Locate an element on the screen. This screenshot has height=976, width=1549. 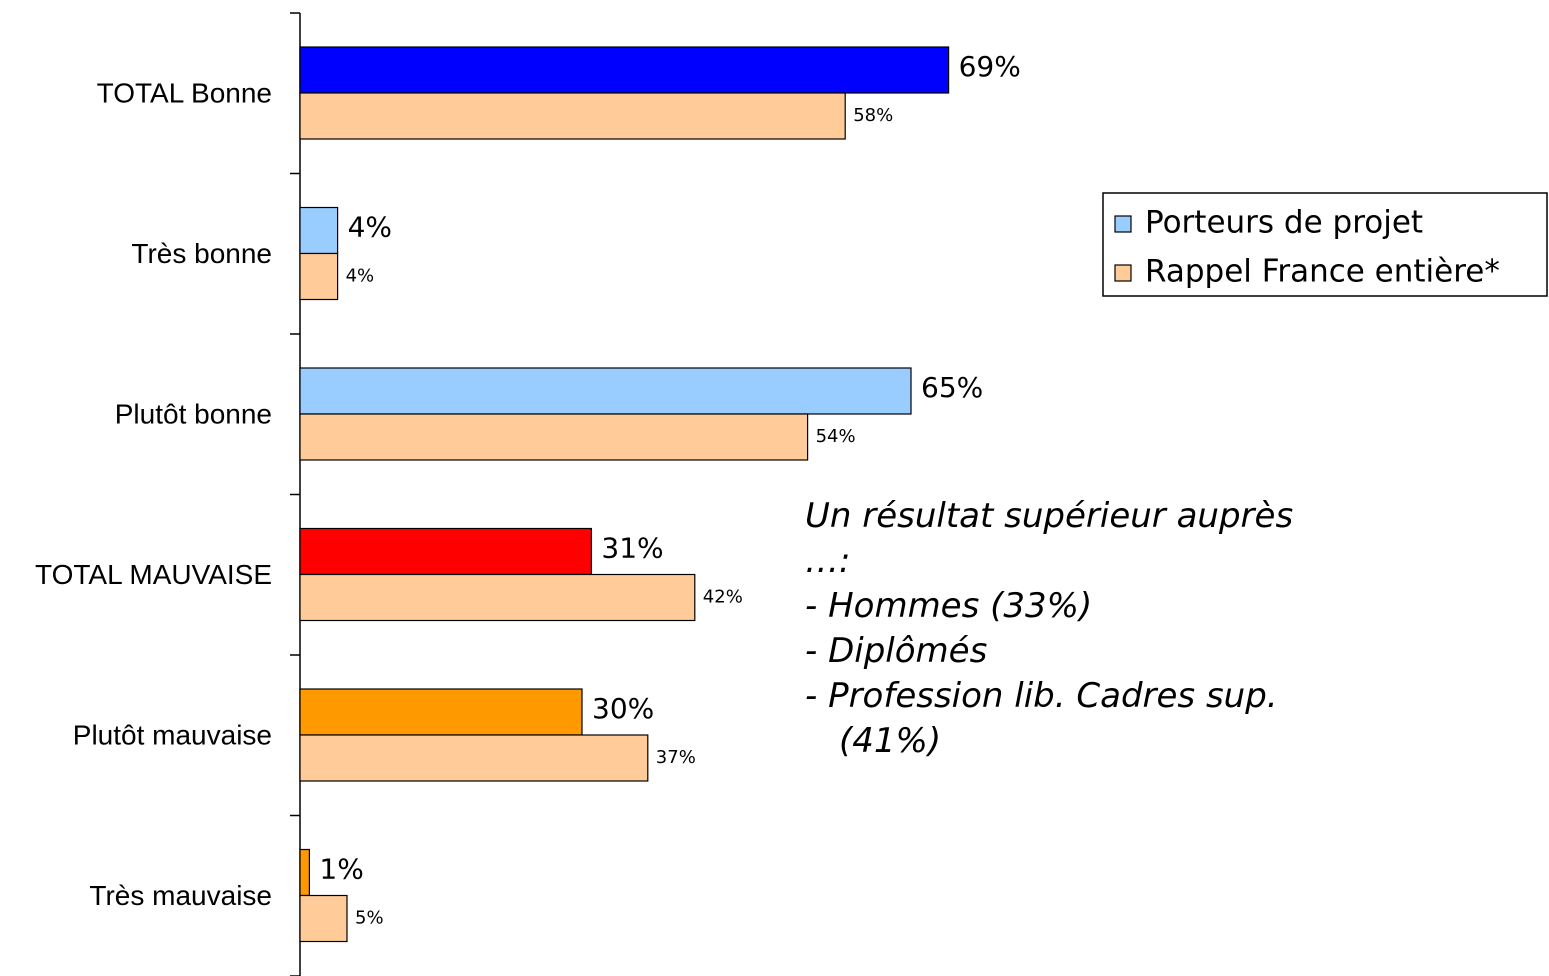
value-label: 37% is located at coordinates (676, 757).